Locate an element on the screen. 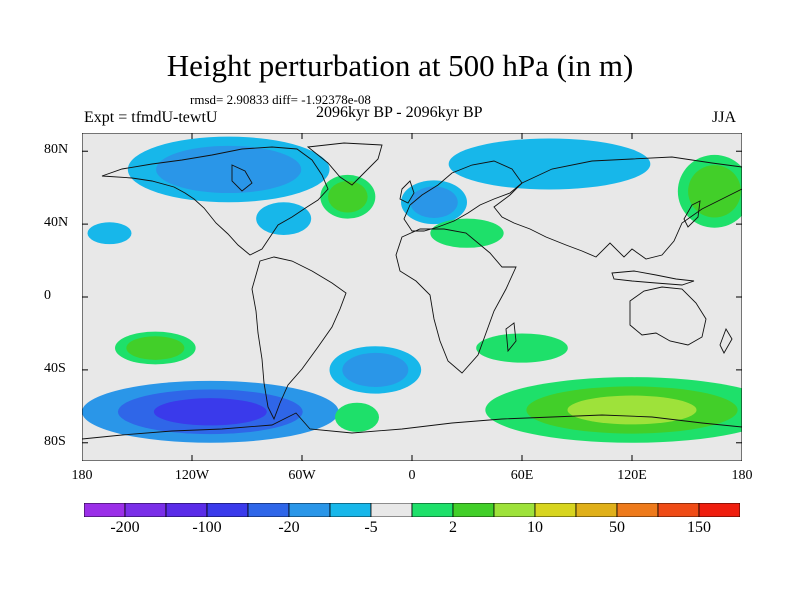 This screenshot has height=600, width=800. hudson-bay-coast is located at coordinates (242, 178).